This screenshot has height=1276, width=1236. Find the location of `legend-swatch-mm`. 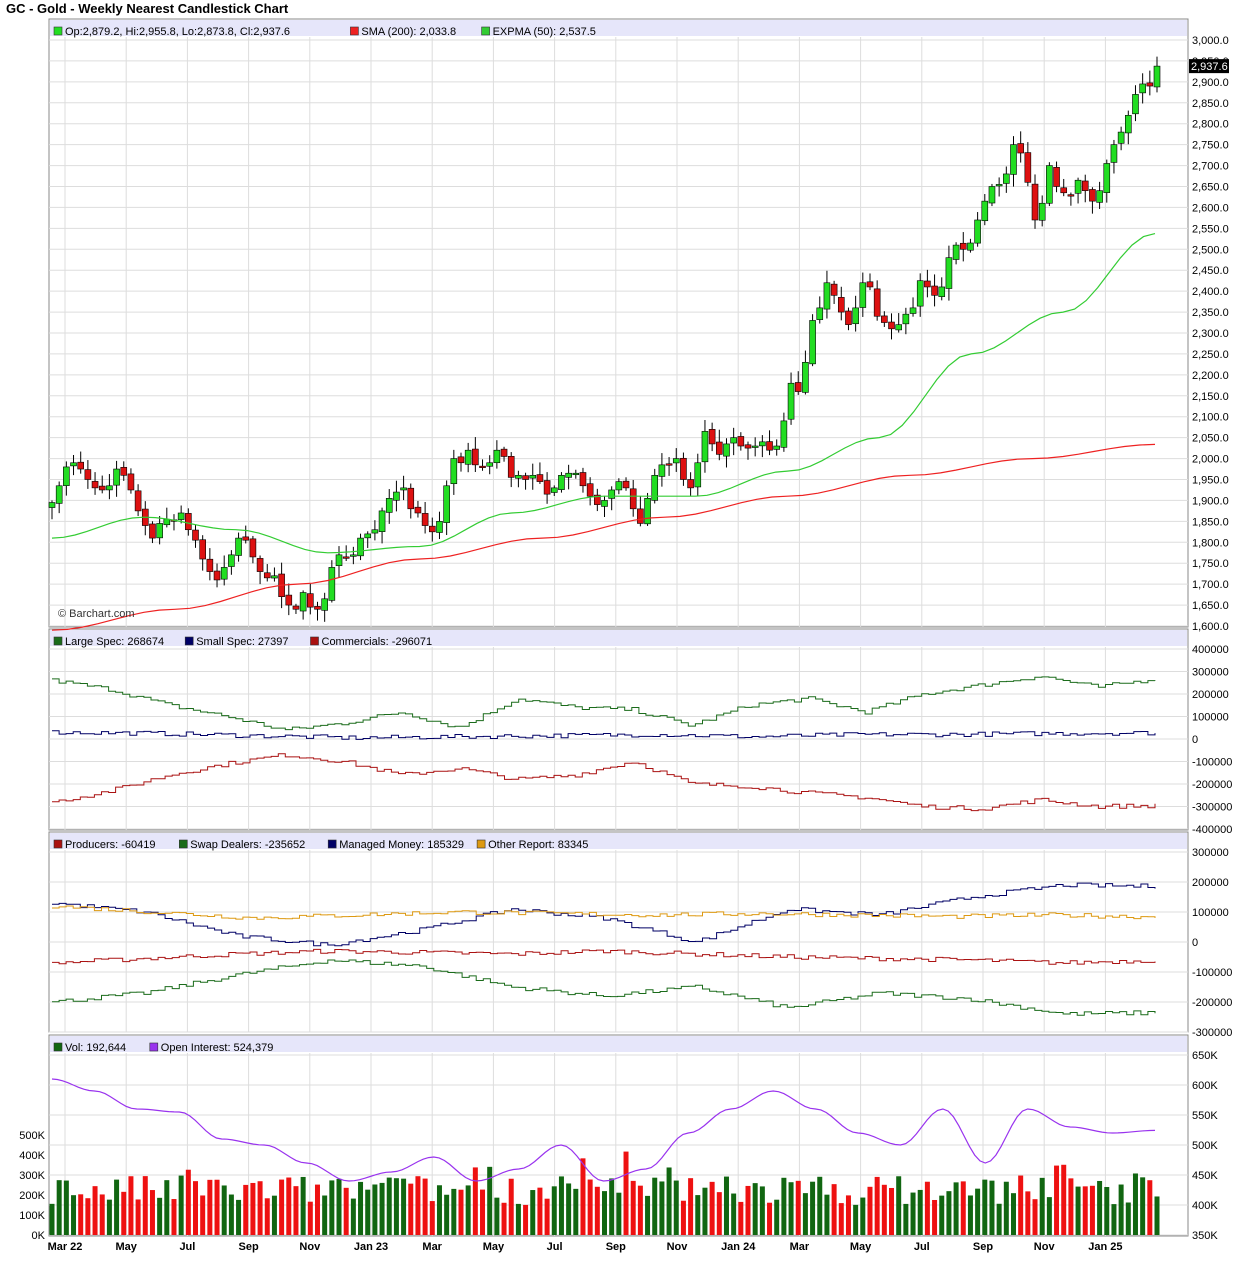

legend-swatch-mm is located at coordinates (332, 844).